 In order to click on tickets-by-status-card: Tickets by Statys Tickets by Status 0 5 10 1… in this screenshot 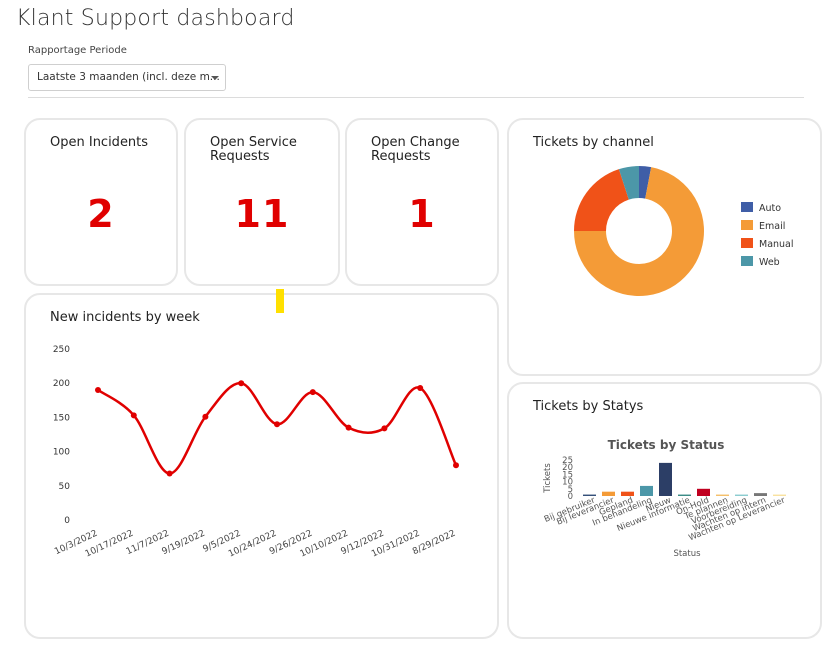, I will do `click(664, 510)`.